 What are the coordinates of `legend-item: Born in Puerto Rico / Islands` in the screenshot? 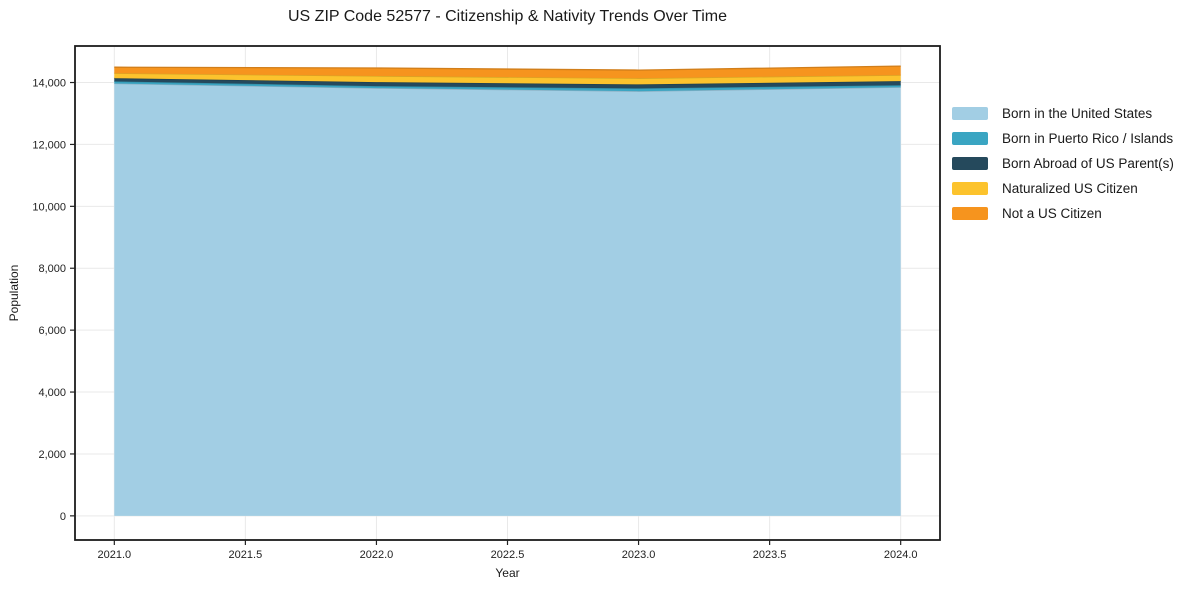 It's located at (1063, 138).